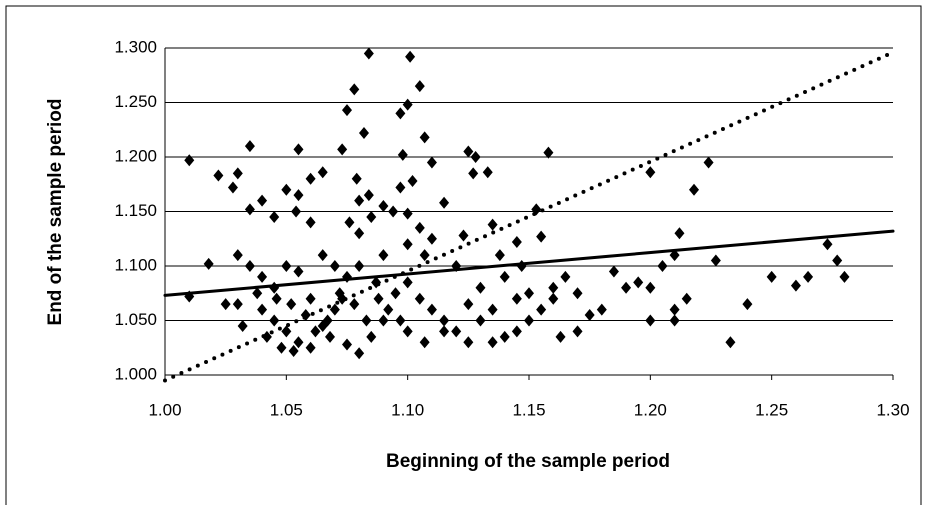 The width and height of the screenshot is (927, 510). What do you see at coordinates (135, 264) in the screenshot?
I see `y-tick-label: 1.100` at bounding box center [135, 264].